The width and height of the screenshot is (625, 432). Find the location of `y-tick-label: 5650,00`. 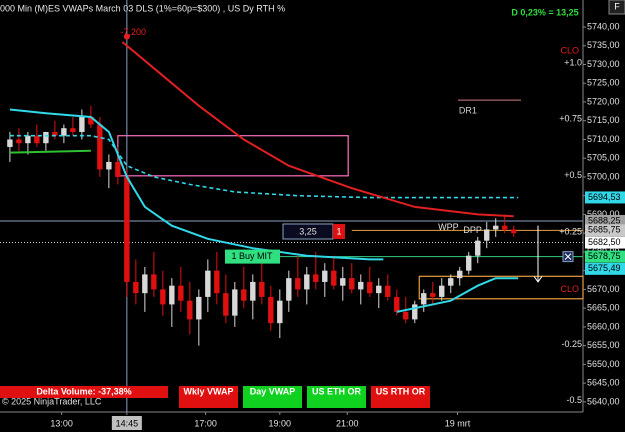

y-tick-label: 5650,00 is located at coordinates (603, 364).